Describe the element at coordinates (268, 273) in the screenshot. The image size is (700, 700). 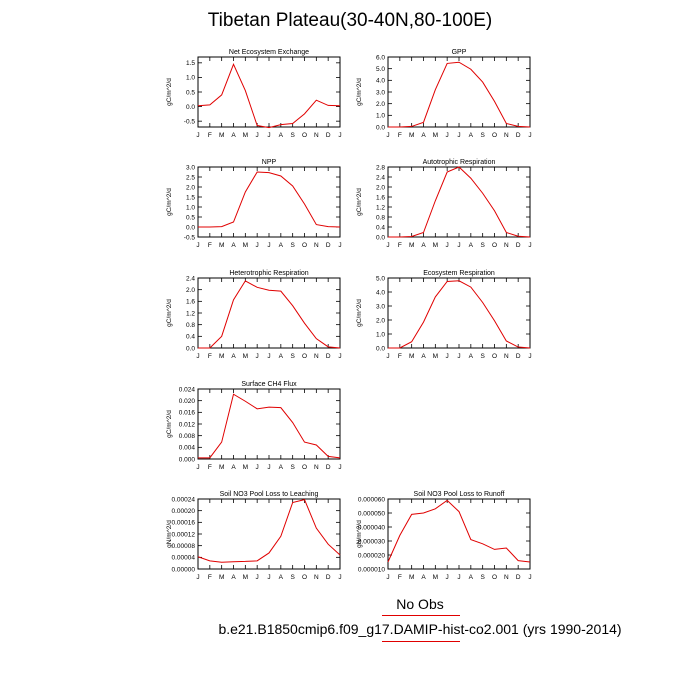
I see `chart-title: Heterotrophic Respiration` at that location.